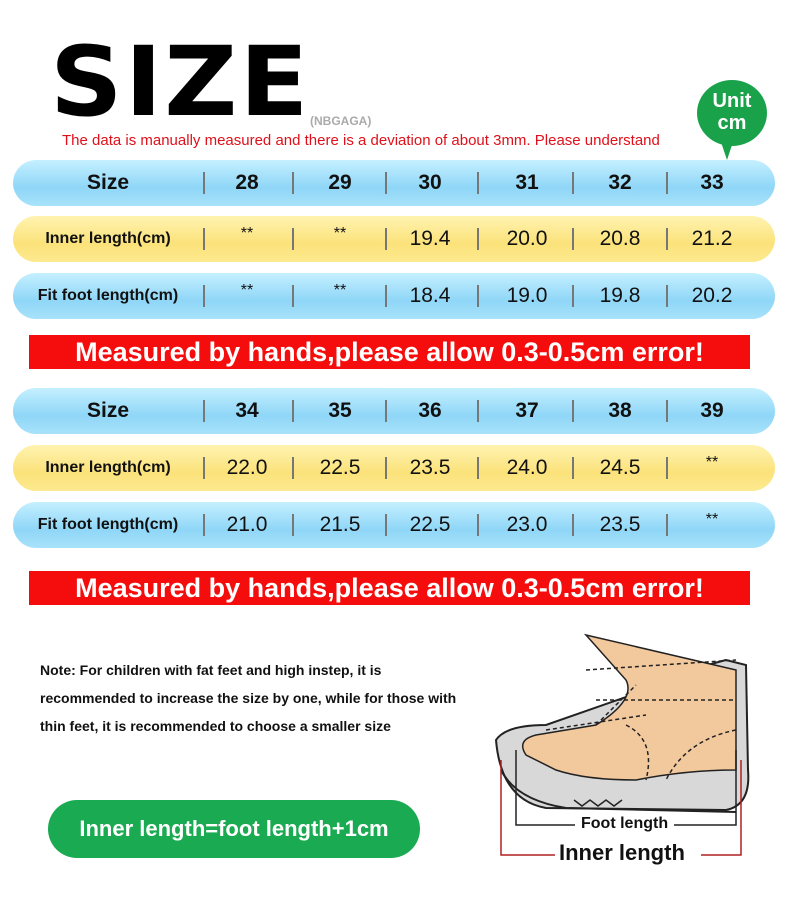  What do you see at coordinates (712, 295) in the screenshot?
I see `value-cell: 20.2` at bounding box center [712, 295].